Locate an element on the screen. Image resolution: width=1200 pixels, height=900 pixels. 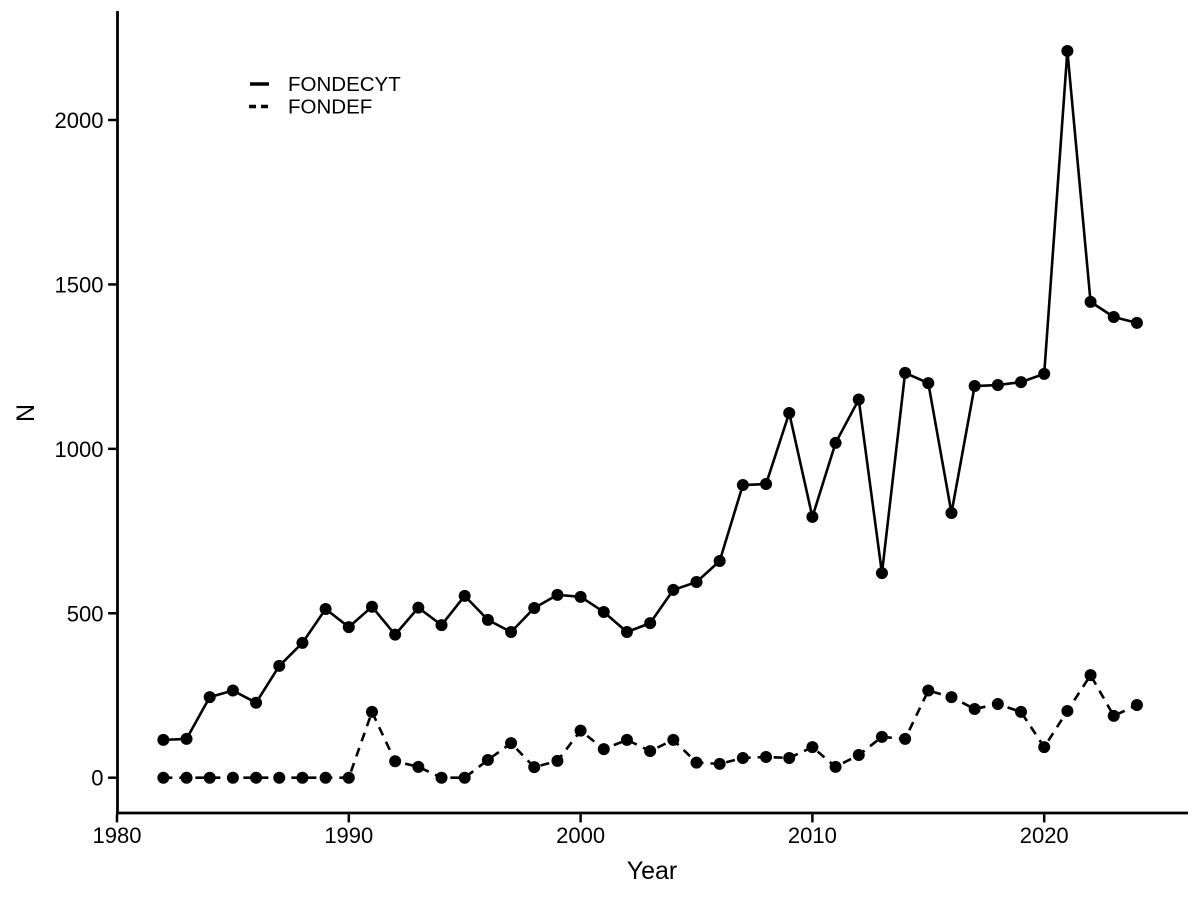
series-line-fondef is located at coordinates (650, 726).